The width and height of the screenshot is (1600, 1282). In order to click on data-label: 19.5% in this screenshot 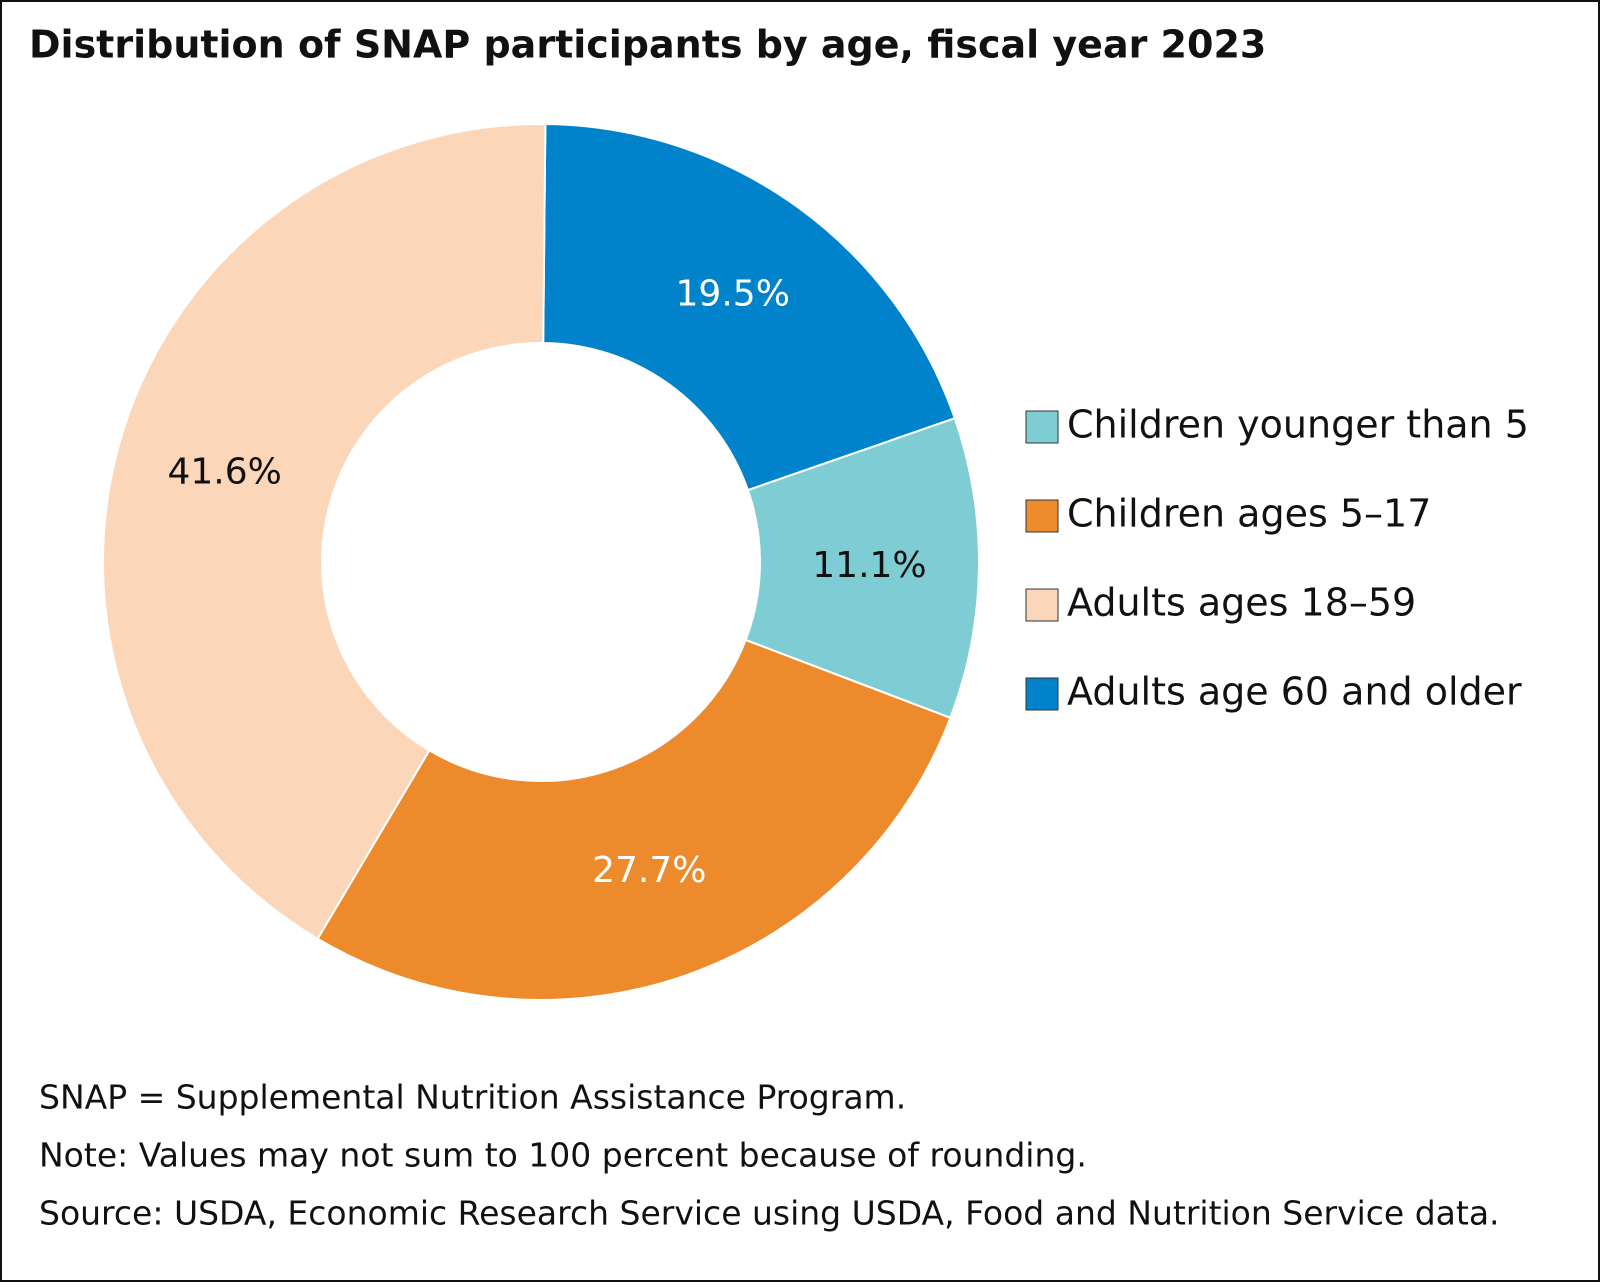, I will do `click(733, 293)`.